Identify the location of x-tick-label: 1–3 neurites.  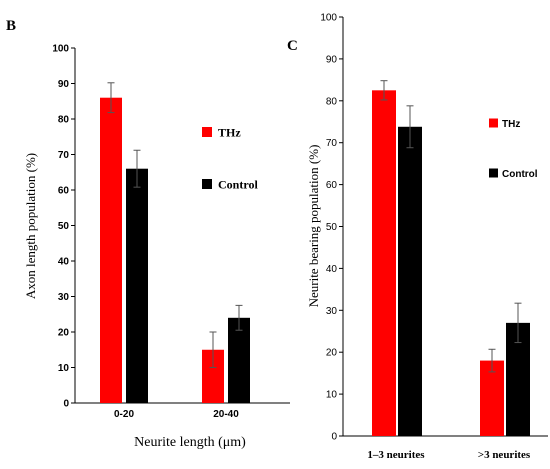
(396, 455).